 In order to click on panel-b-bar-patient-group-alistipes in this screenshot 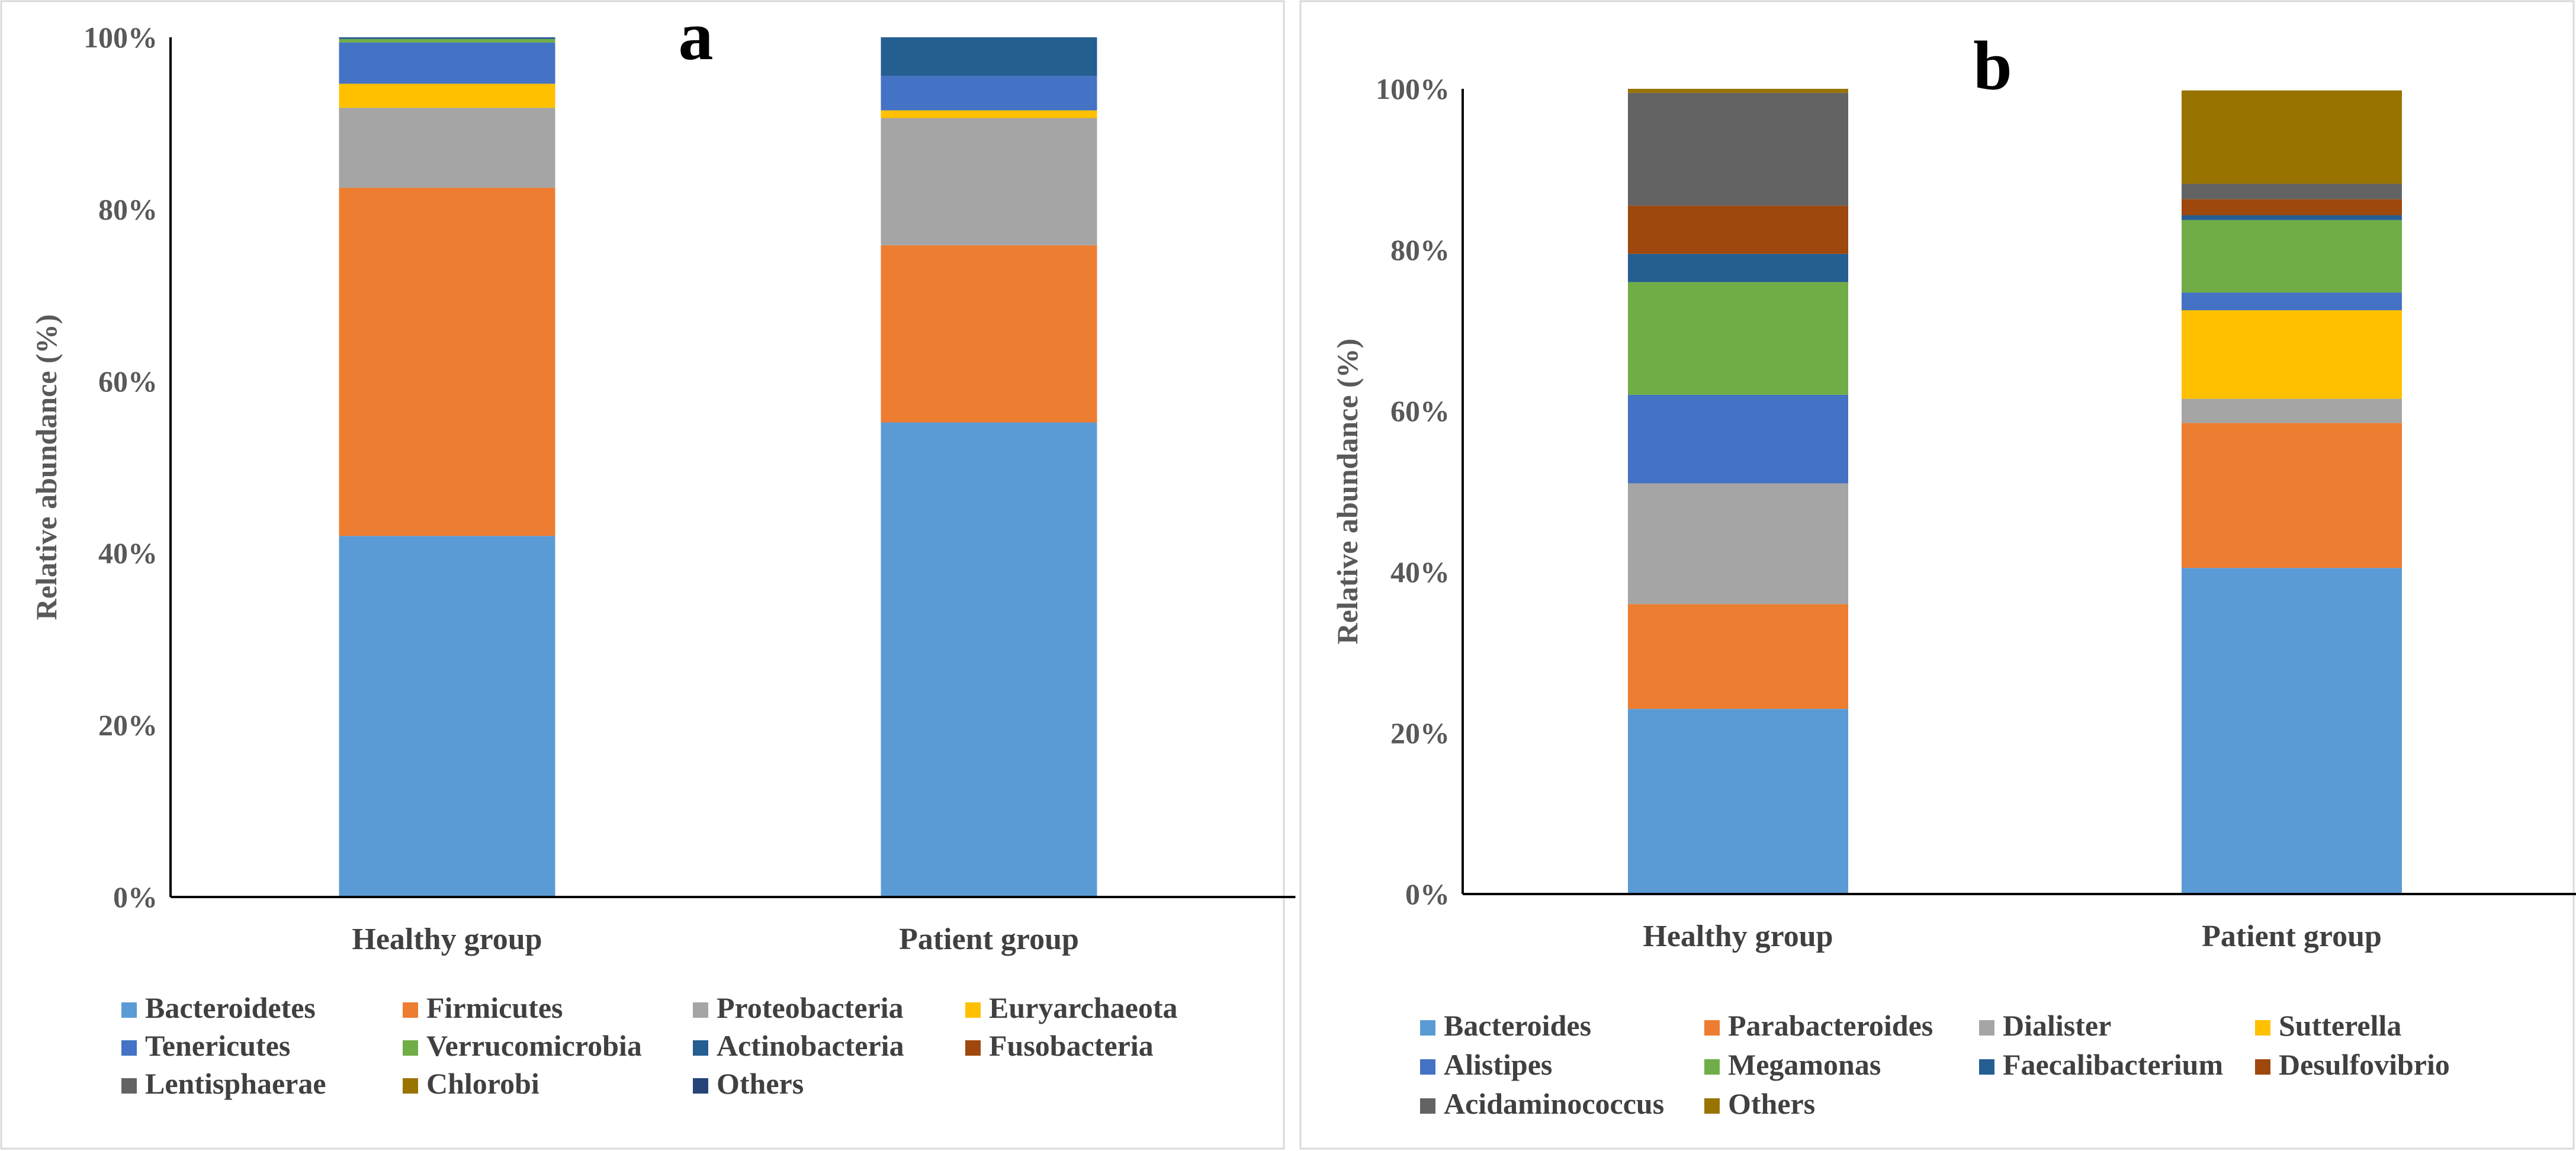, I will do `click(2292, 301)`.